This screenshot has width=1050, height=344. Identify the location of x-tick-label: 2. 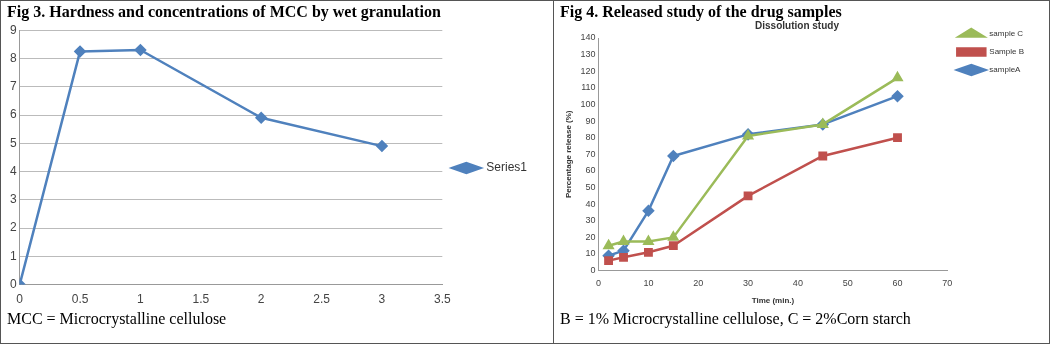
(261, 299).